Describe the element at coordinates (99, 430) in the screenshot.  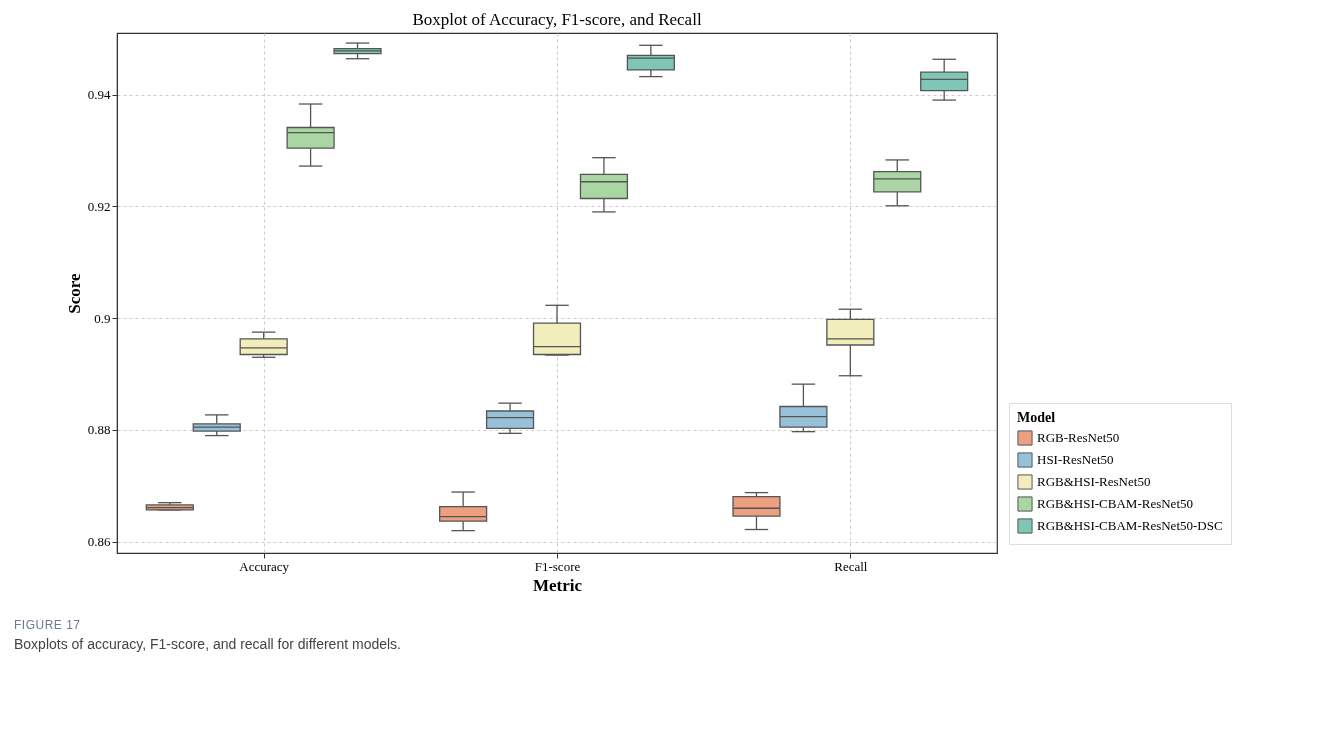
I see `y-tick-label: 0.88` at that location.